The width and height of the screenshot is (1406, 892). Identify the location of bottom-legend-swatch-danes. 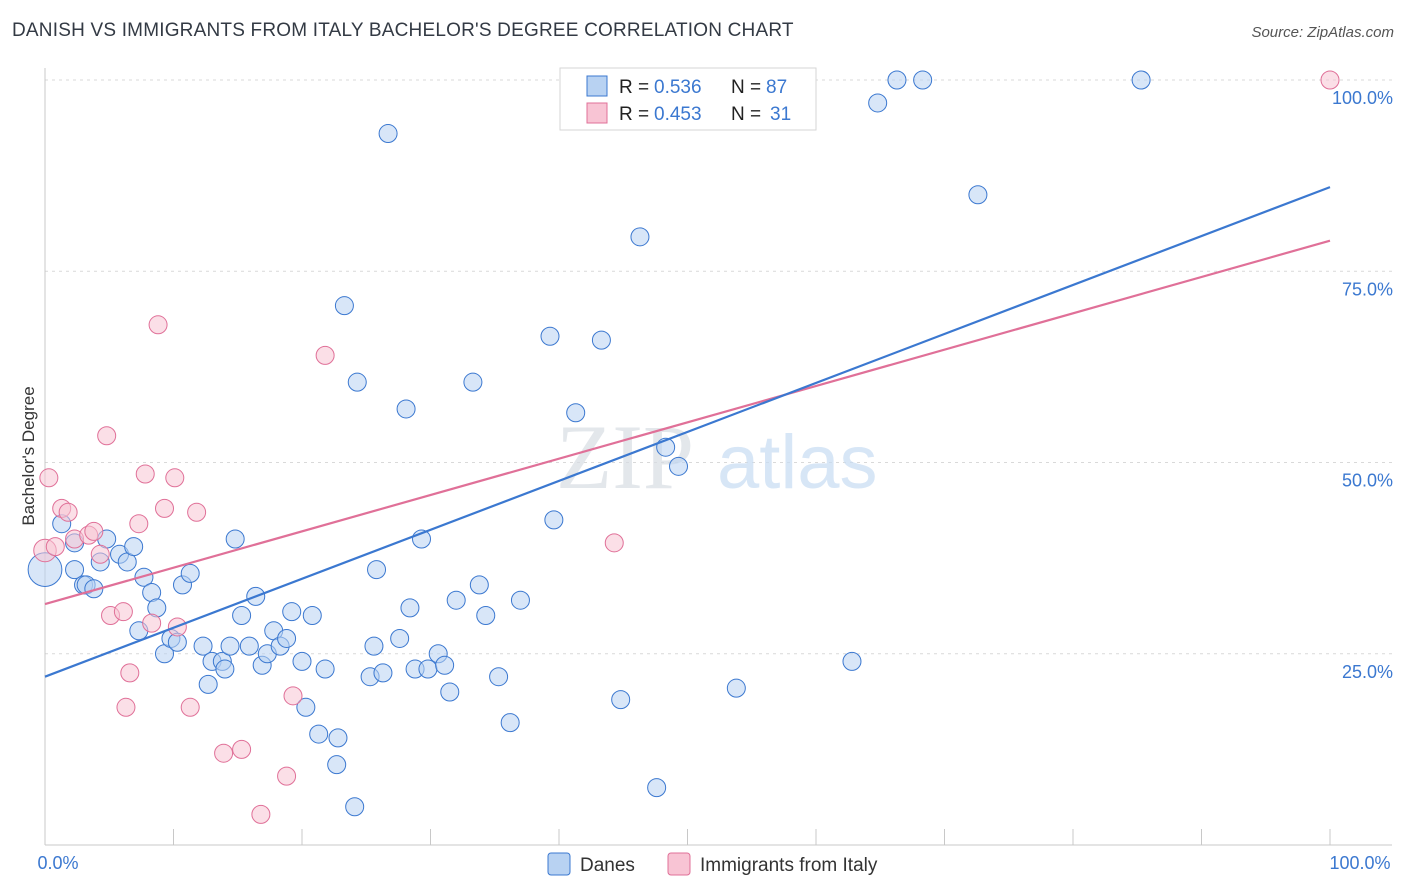
(559, 864).